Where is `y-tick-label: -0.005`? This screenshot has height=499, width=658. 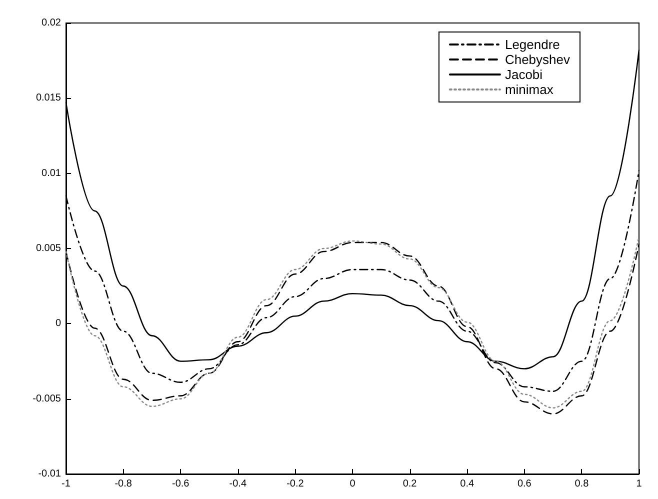
y-tick-label: -0.005 is located at coordinates (47, 398).